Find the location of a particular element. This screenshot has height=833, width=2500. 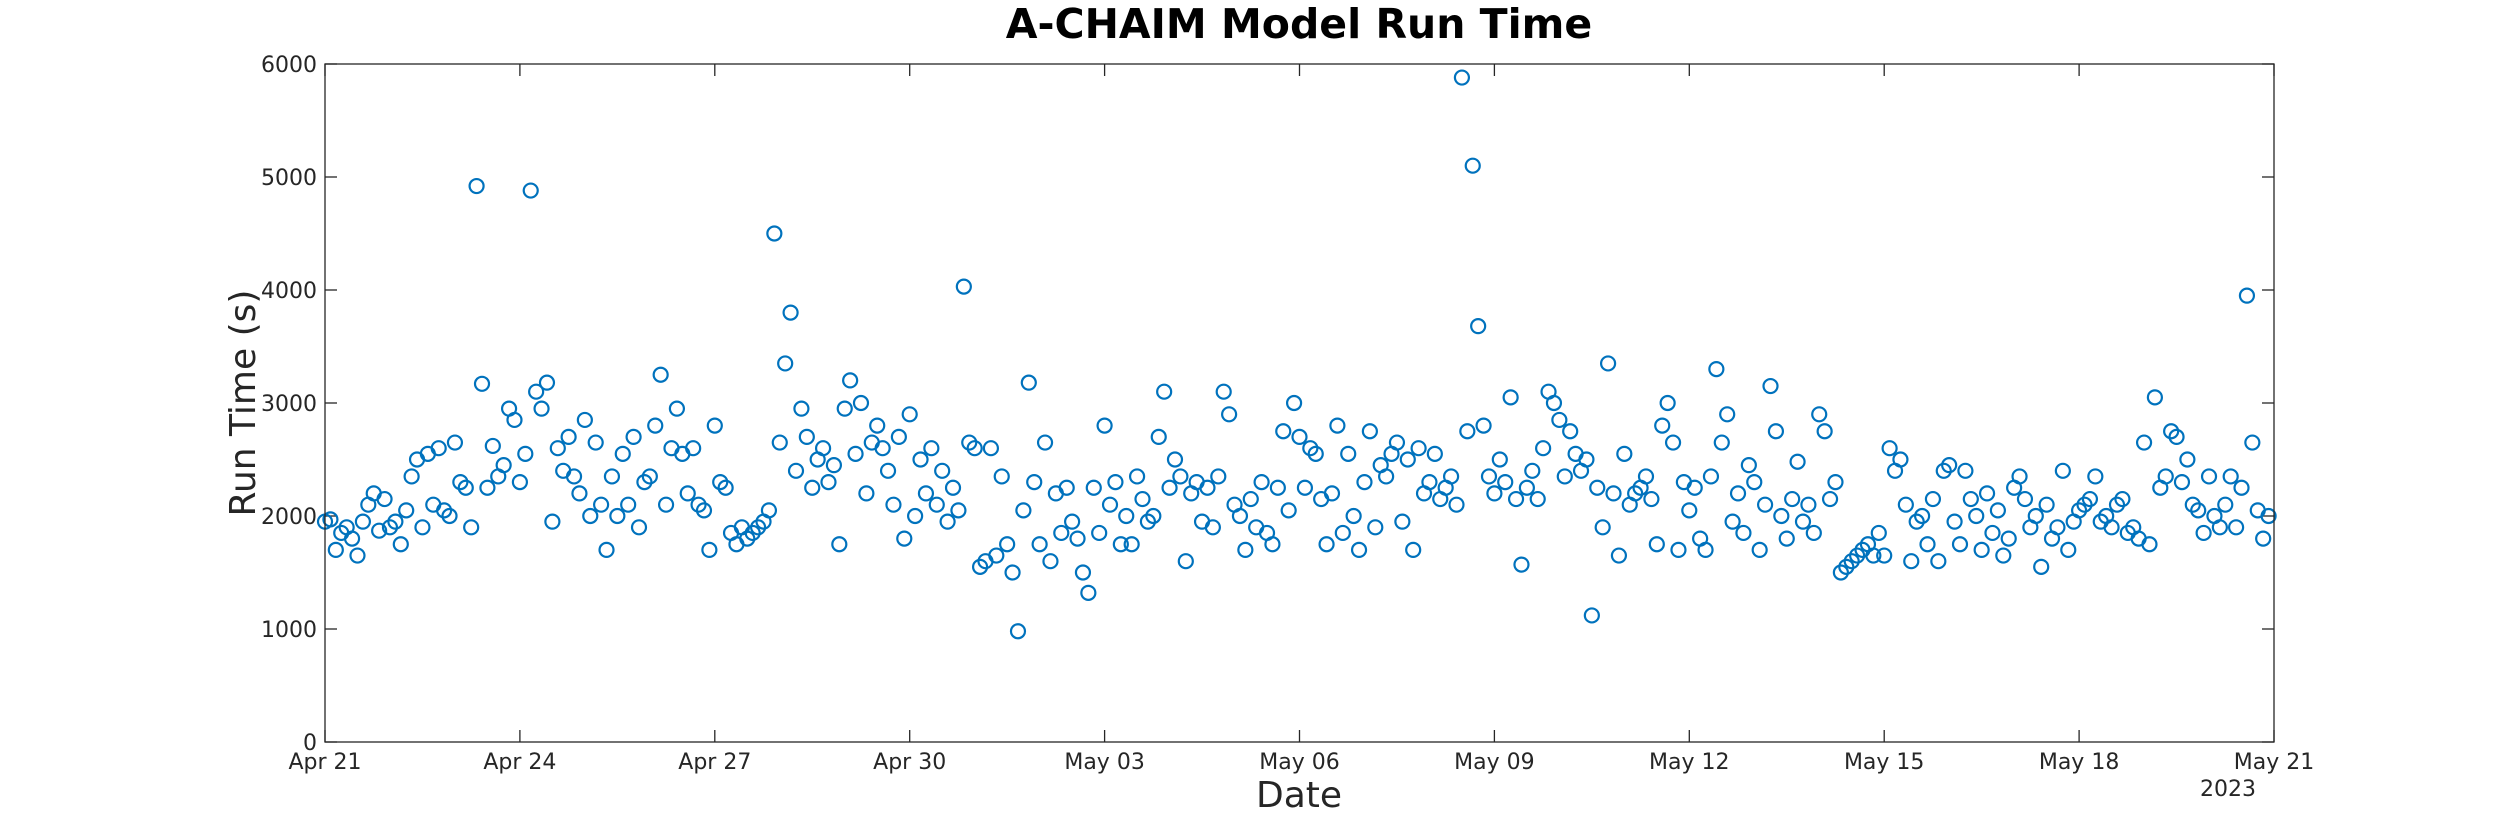

x-tick-label: May 09 is located at coordinates (1494, 762).